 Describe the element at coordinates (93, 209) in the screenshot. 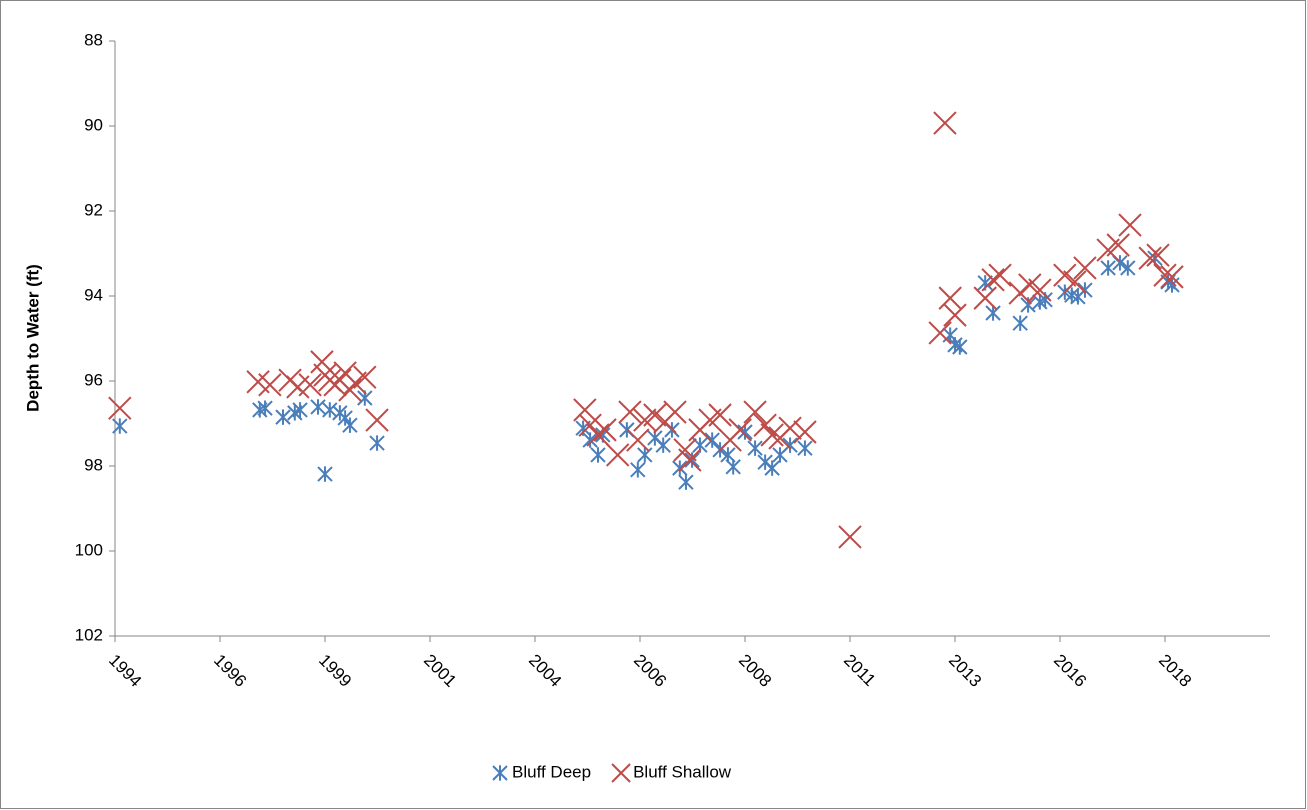

I see `y-tick-label: 92` at that location.